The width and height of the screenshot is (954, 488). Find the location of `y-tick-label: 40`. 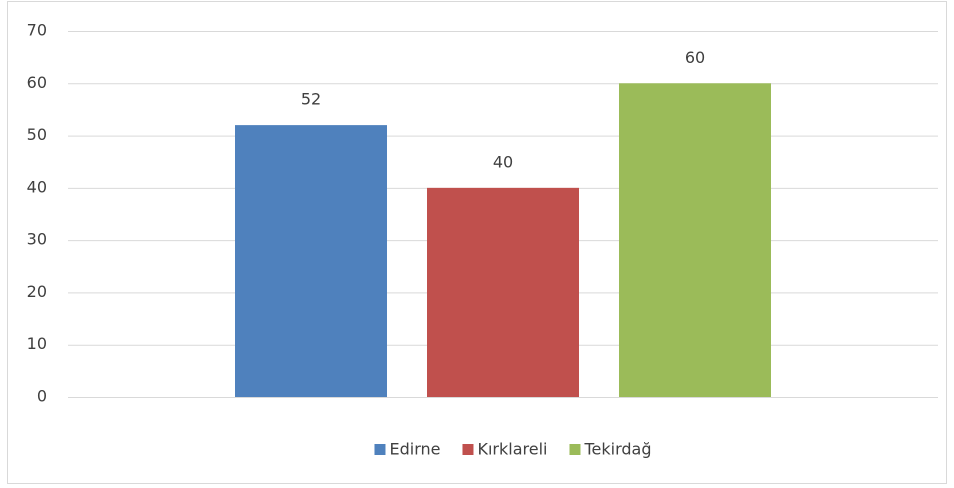

y-tick-label: 40 is located at coordinates (37, 186).